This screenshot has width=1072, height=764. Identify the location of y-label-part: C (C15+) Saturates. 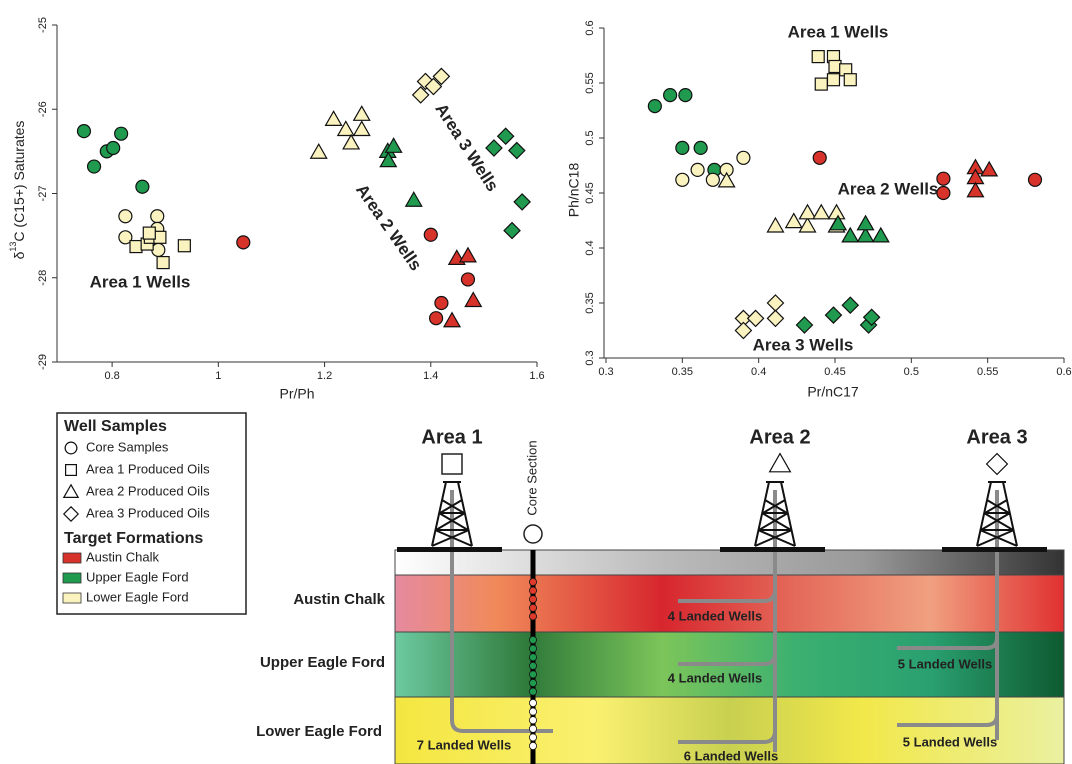
(19, 181).